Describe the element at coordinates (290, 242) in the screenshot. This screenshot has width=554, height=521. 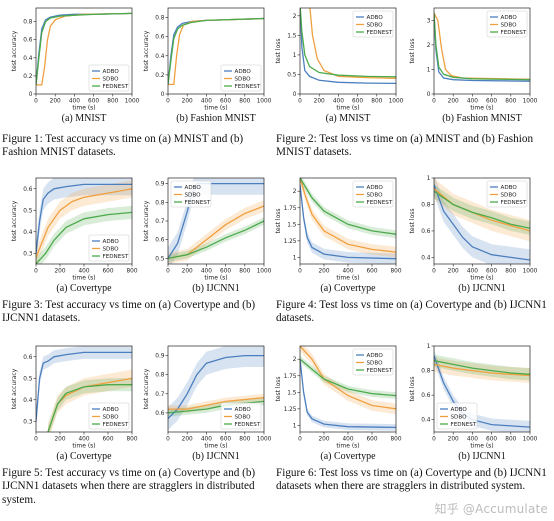
I see `y-tick-label: 1.25` at that location.